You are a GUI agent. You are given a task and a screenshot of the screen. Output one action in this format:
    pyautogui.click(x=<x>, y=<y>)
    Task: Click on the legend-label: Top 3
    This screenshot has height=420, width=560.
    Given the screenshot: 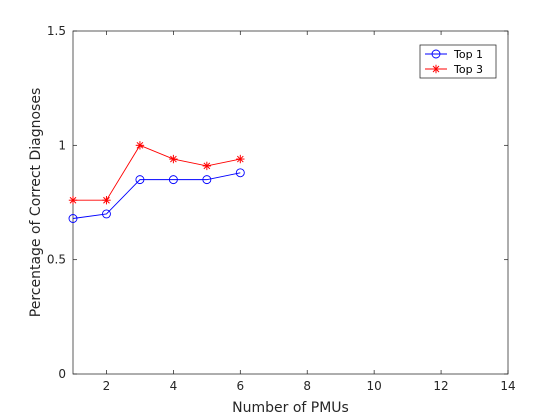 What is the action you would take?
    pyautogui.click(x=468, y=69)
    